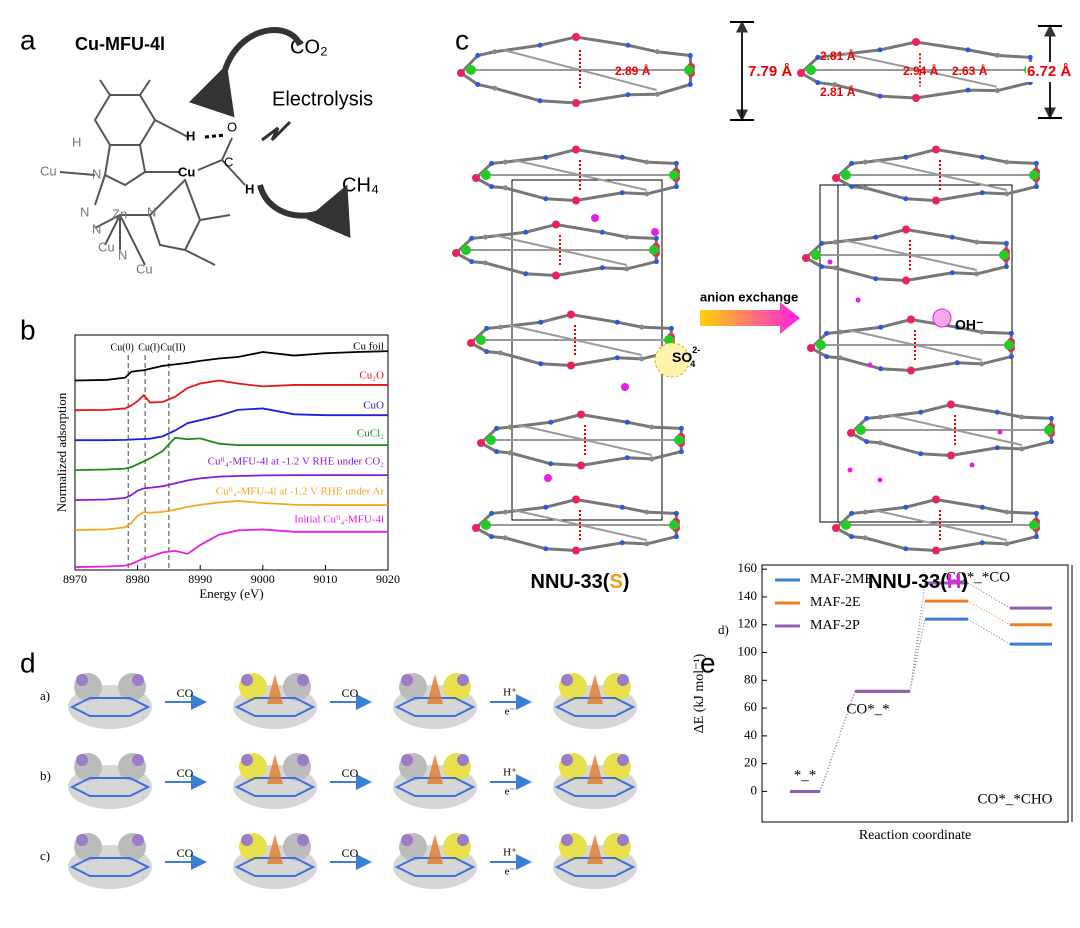  Describe the element at coordinates (296, 462) in the screenshot. I see `series-label: Cuᴵᴵ₄-MFU-4l at -1.2 V RHE under CO₂` at that location.